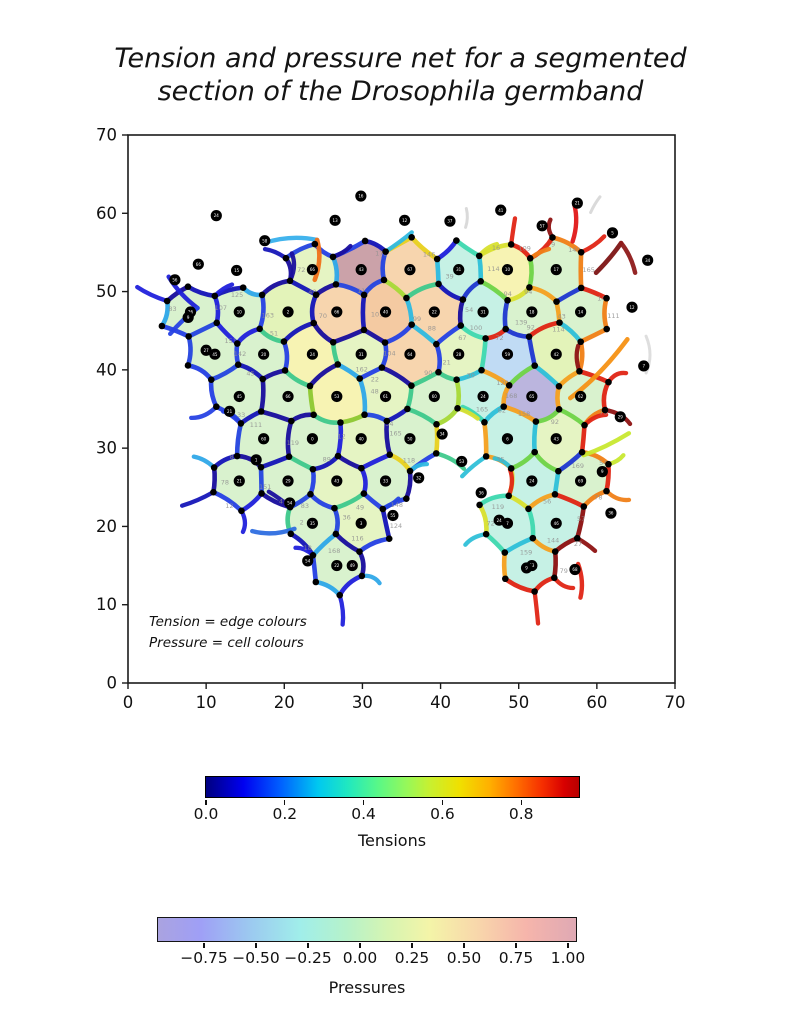  What do you see at coordinates (283, 502) in the screenshot?
I see `edge-id-label: 41` at bounding box center [283, 502].